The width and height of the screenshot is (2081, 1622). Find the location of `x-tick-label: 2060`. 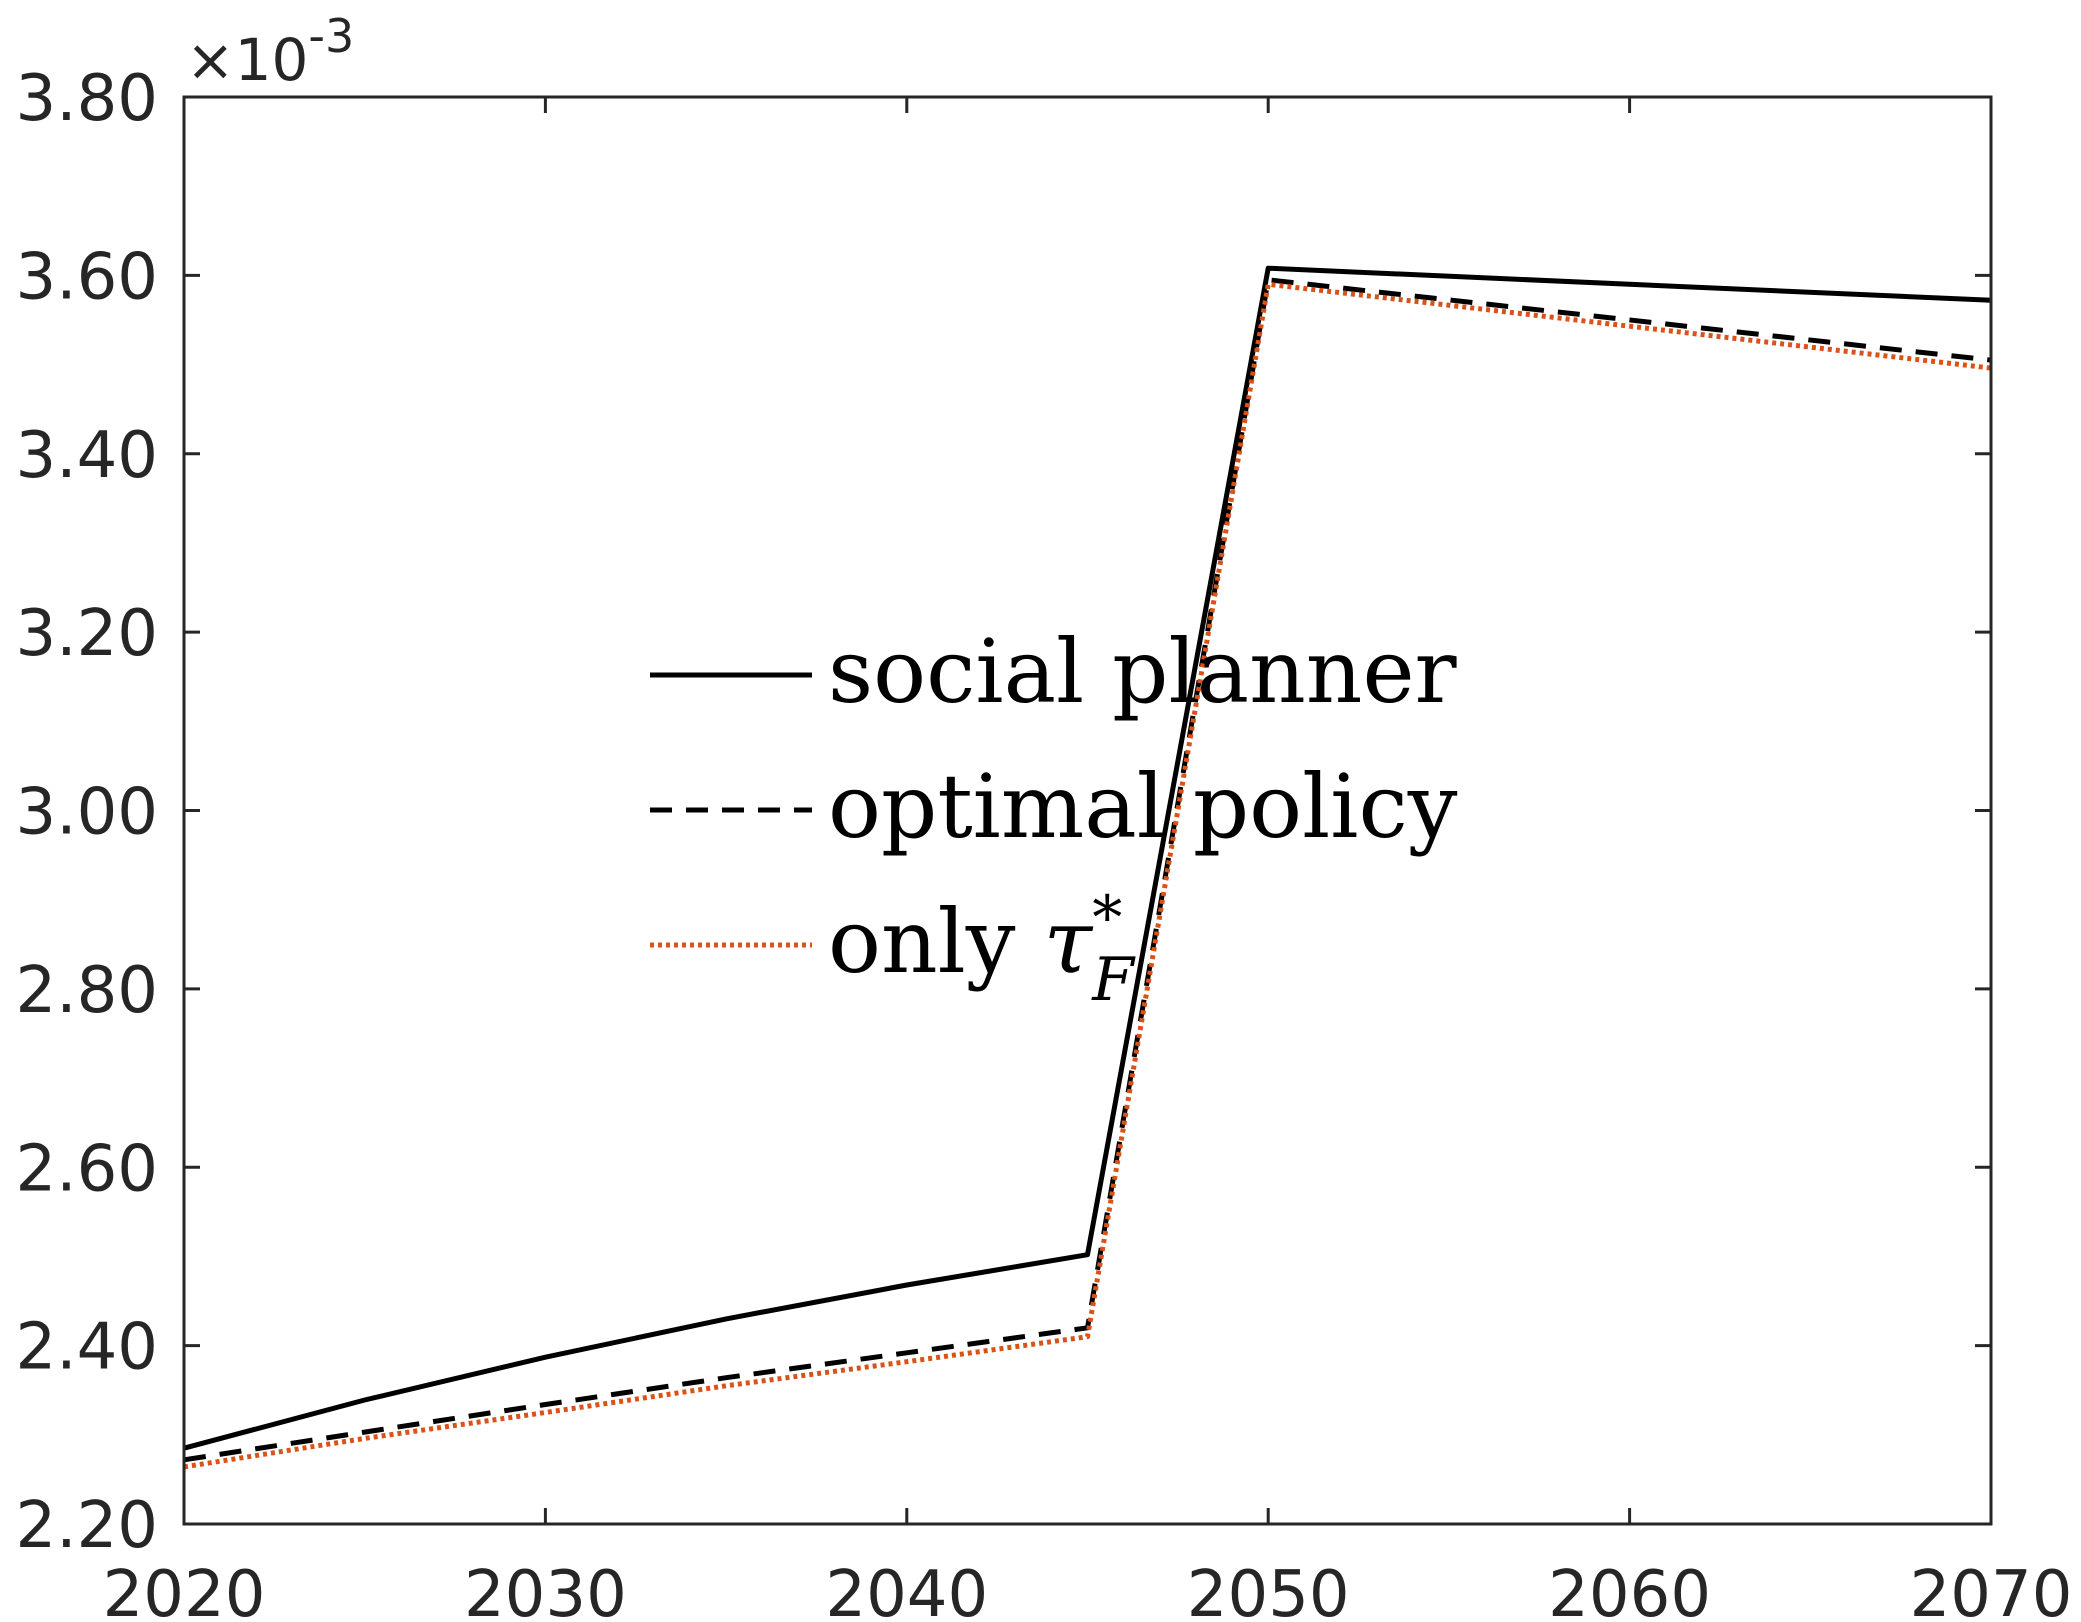

x-tick-label: 2060 is located at coordinates (1629, 1590).